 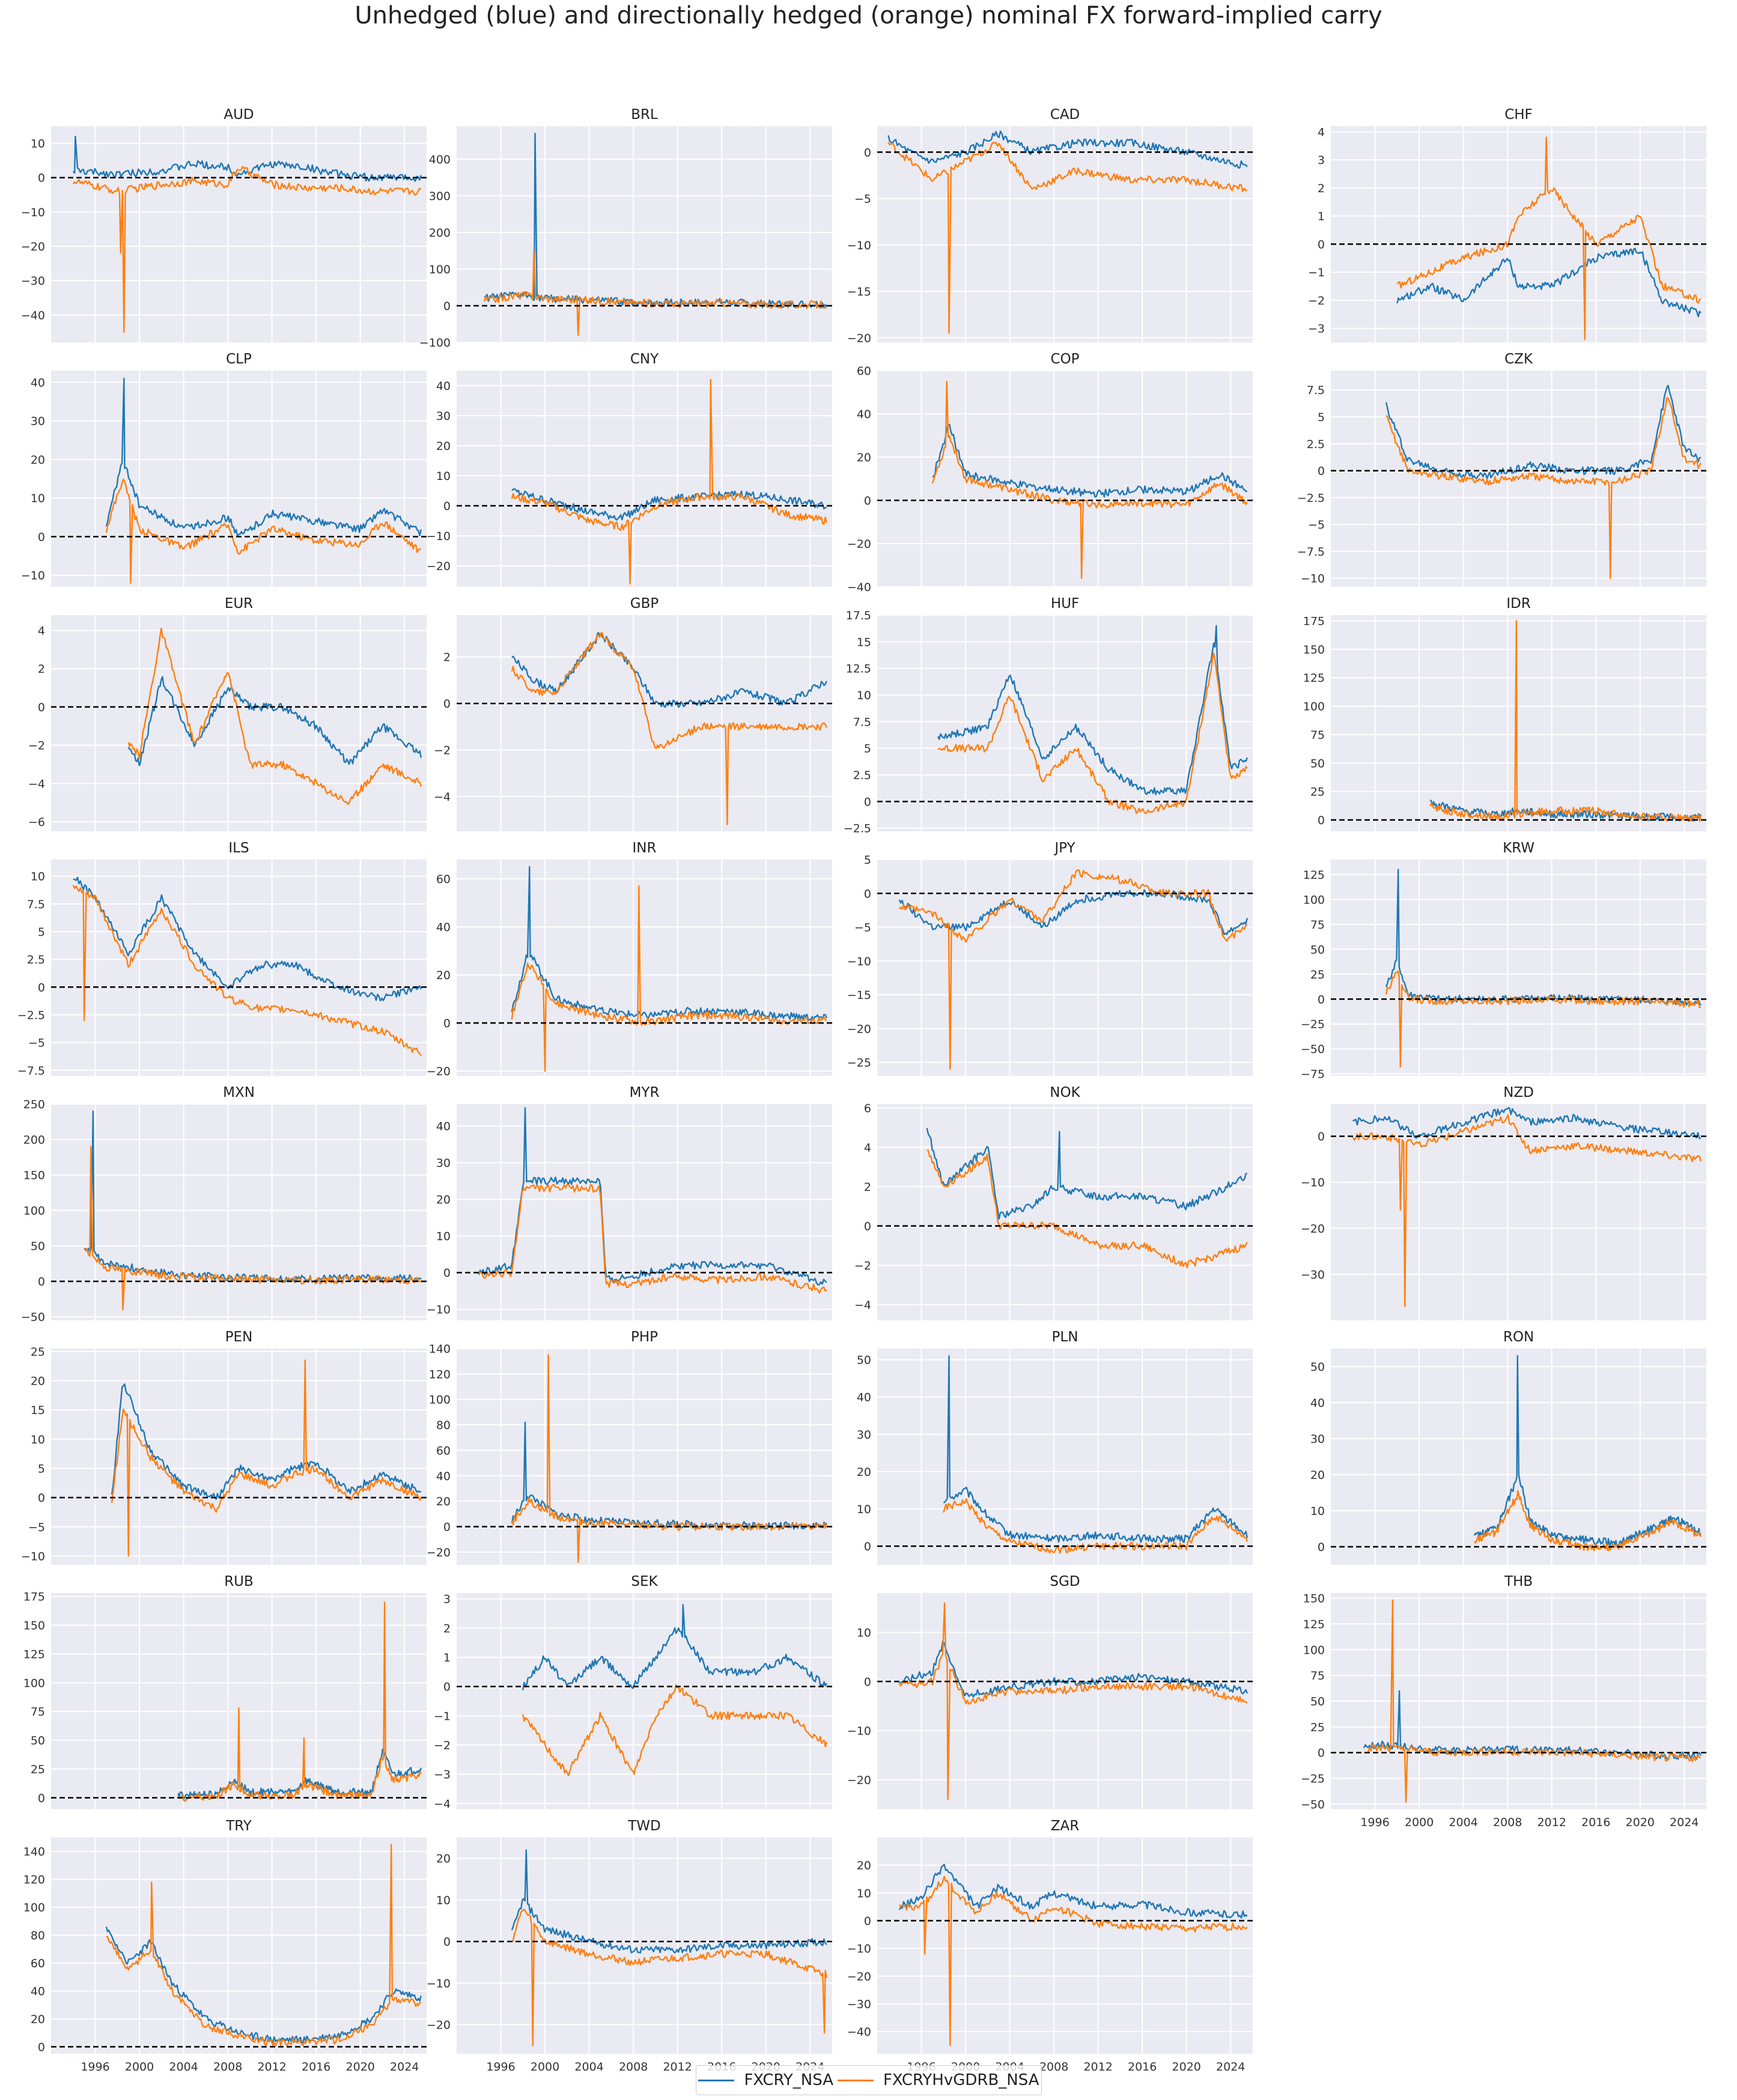 I want to click on y-tick-label: −25, so click(x=1313, y=1024).